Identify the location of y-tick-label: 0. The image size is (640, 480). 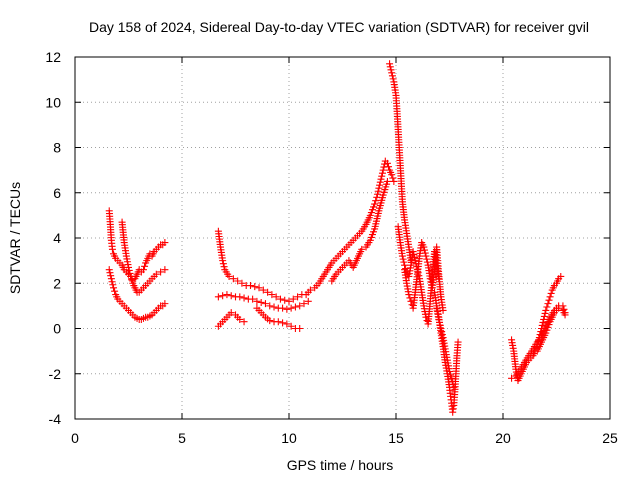
(57, 329).